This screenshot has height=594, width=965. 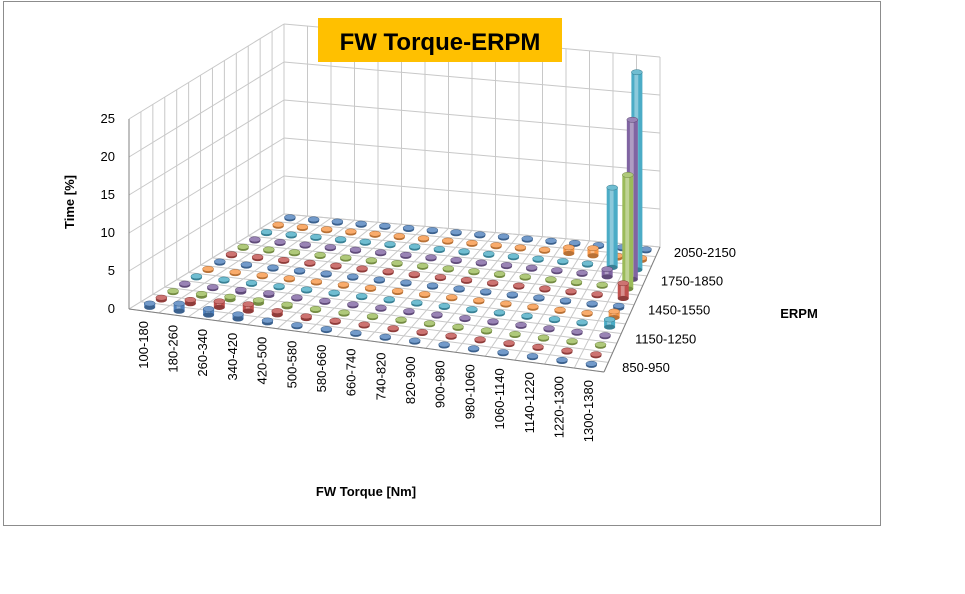 I want to click on x-tick-label: 740-820, so click(x=380, y=376).